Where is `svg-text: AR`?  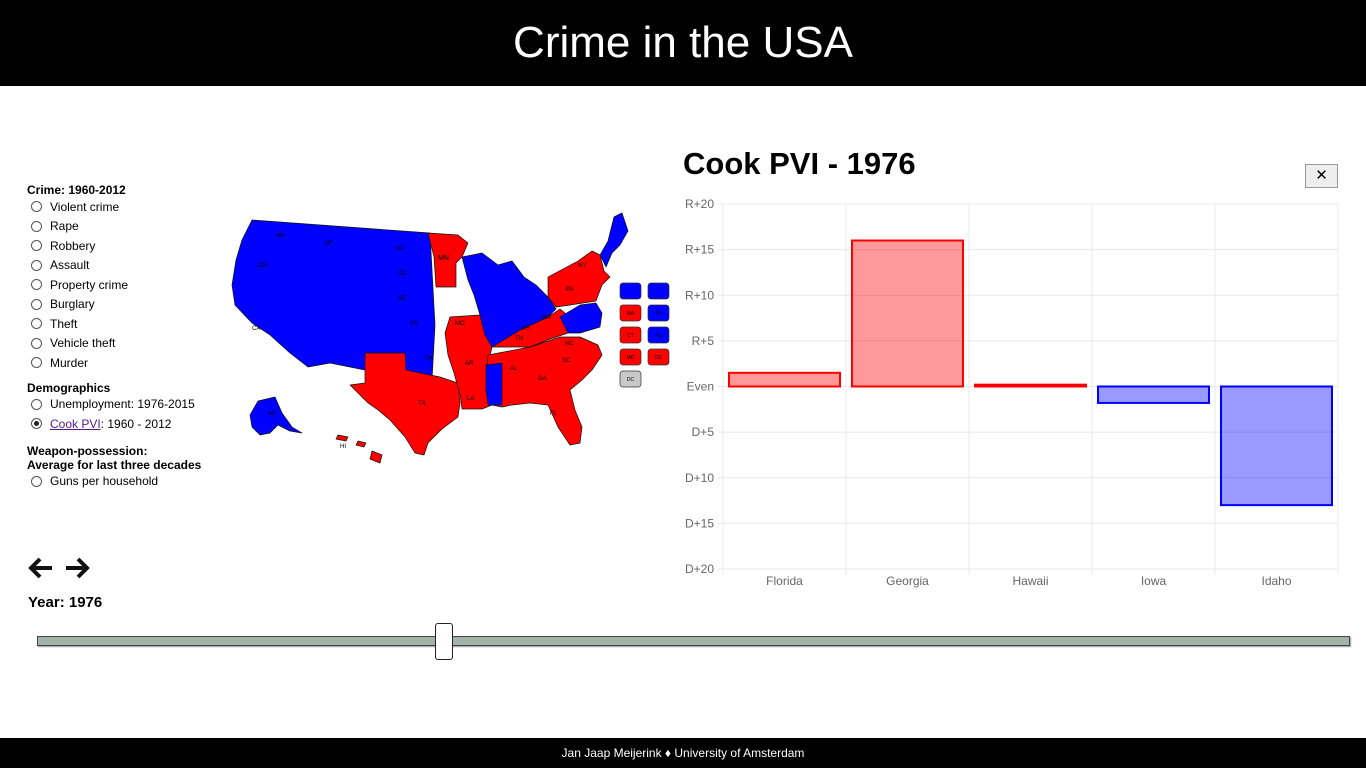 svg-text: AR is located at coordinates (469, 364).